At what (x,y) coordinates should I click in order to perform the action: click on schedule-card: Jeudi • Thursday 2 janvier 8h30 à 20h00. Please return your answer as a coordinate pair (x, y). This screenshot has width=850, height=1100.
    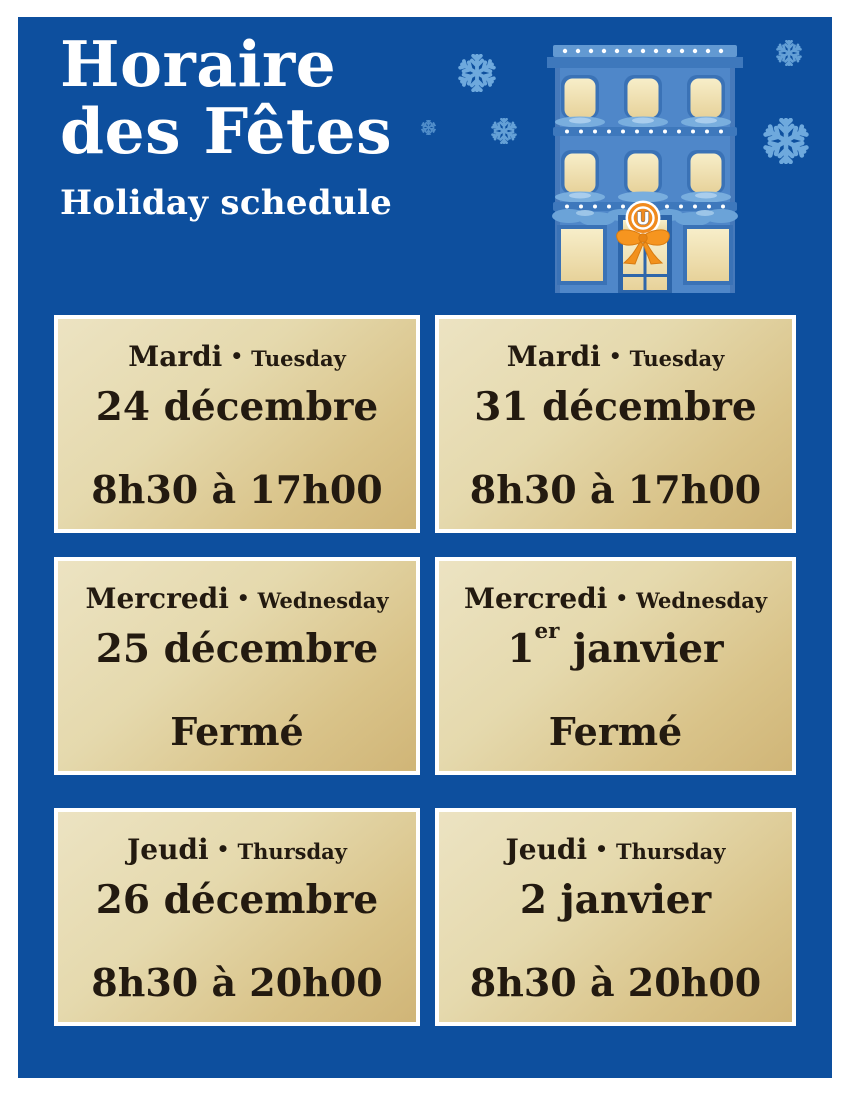
    Looking at the image, I should click on (615, 917).